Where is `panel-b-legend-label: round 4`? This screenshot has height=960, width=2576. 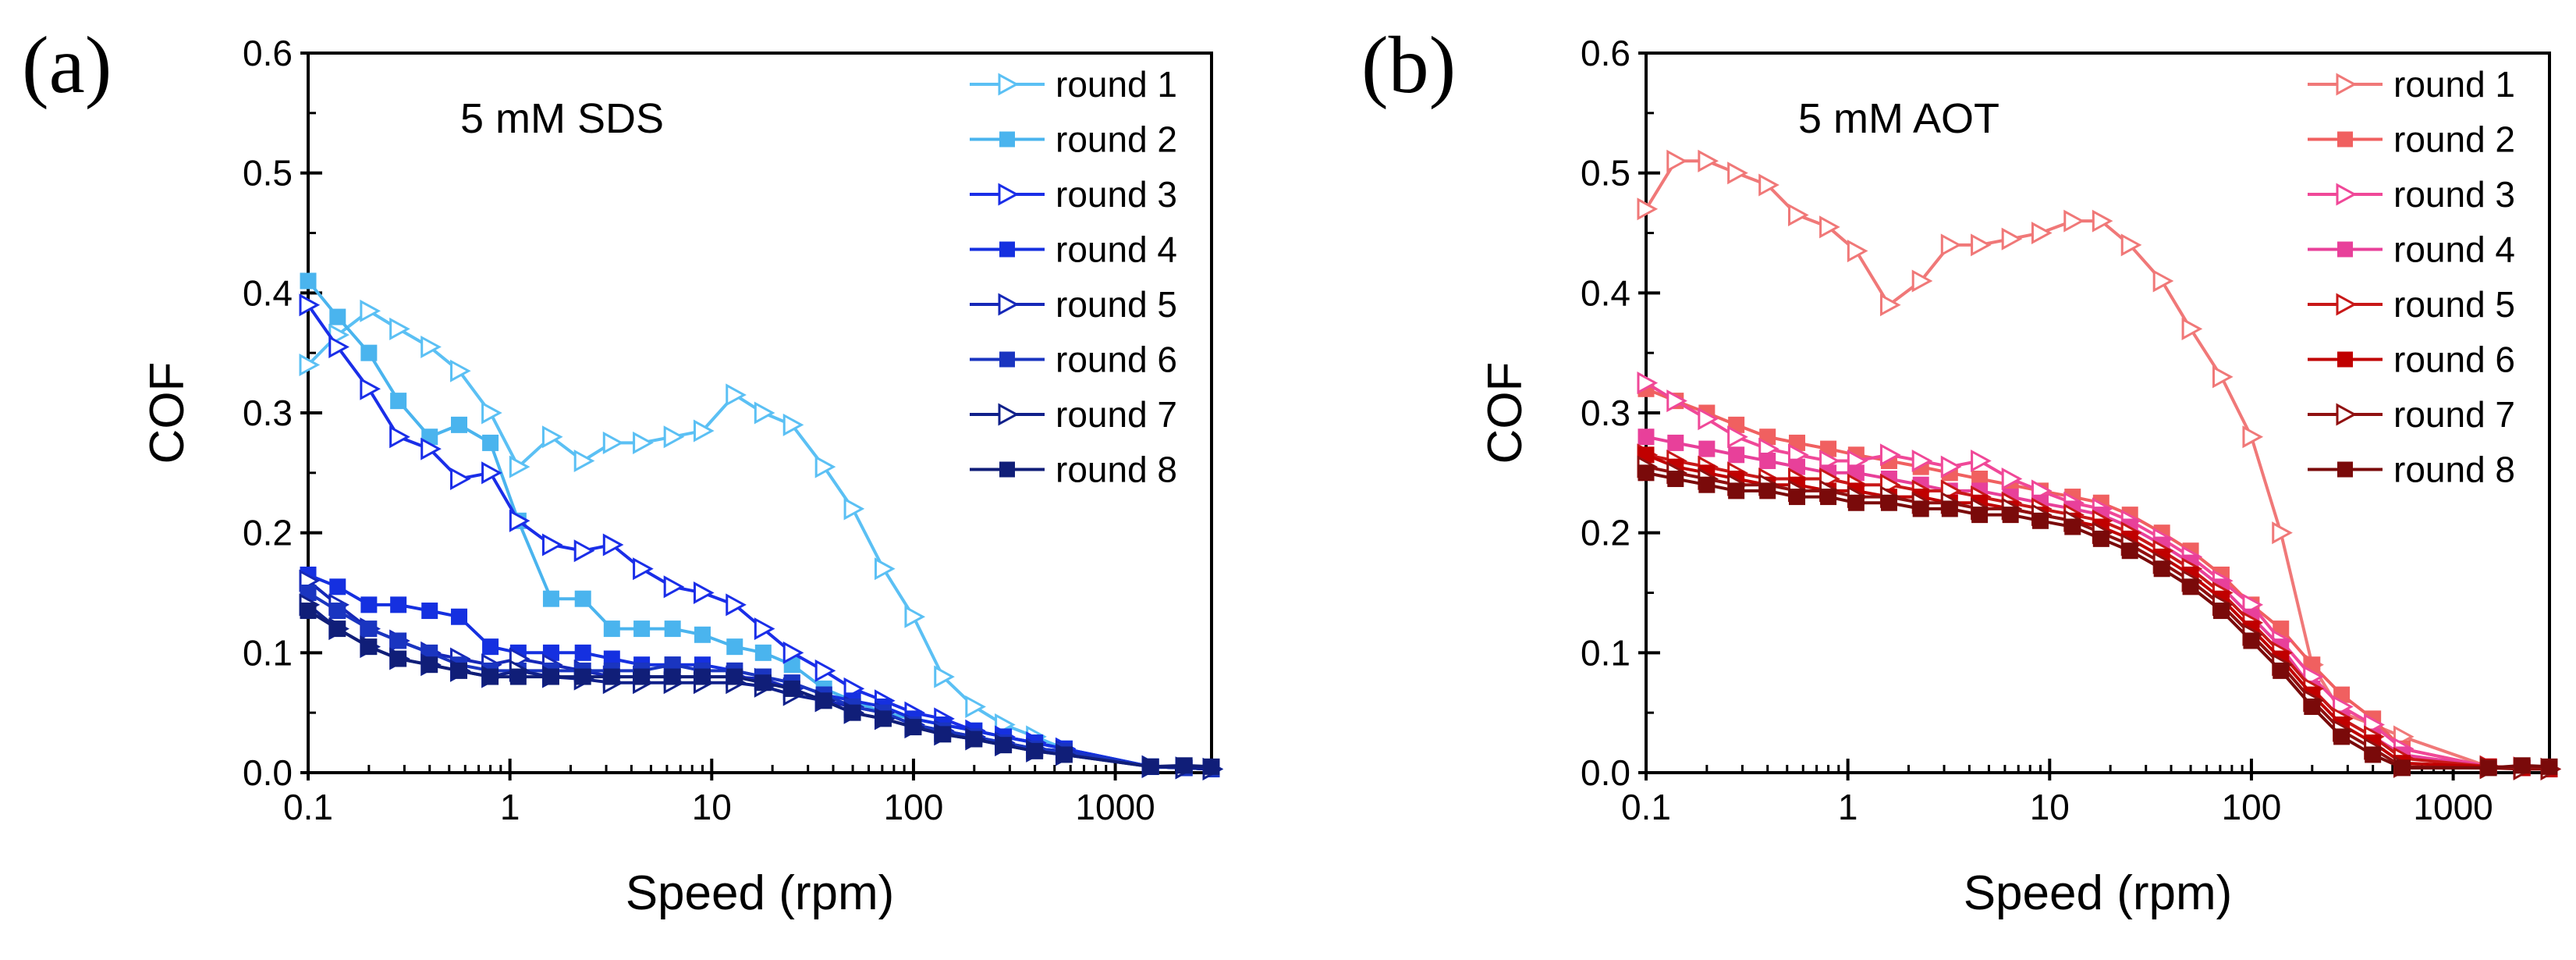
panel-b-legend-label: round 4 is located at coordinates (2454, 249).